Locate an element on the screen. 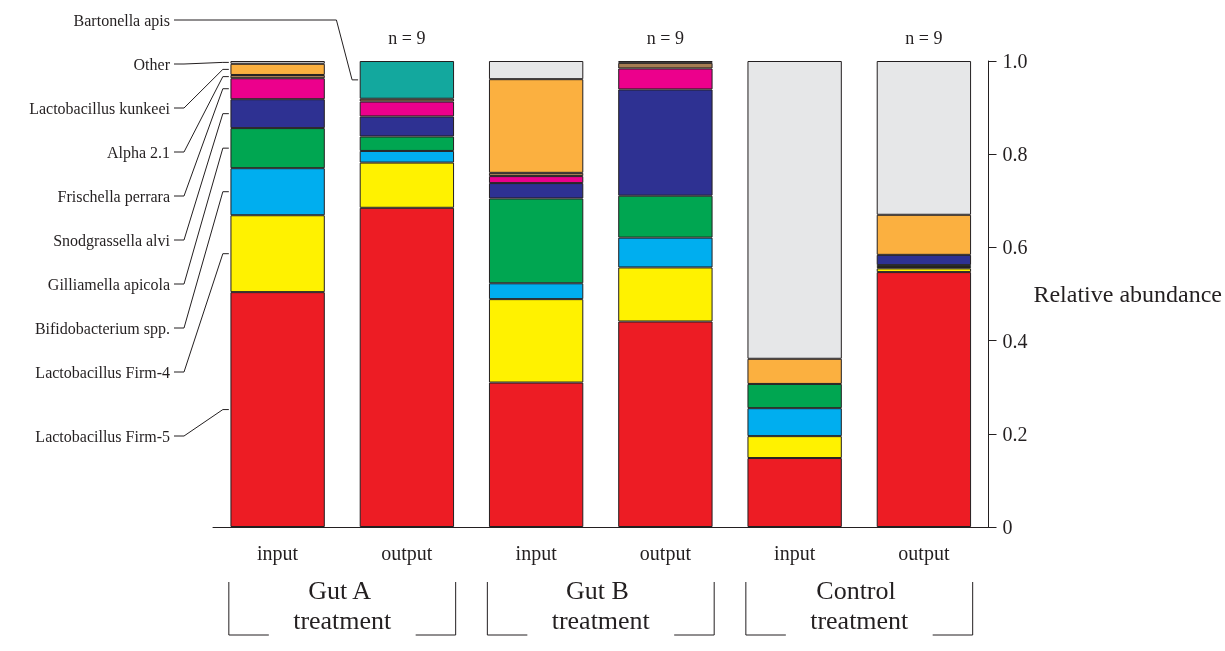 The height and width of the screenshot is (651, 1225). y-tick-label: 0.2 is located at coordinates (1015, 433).